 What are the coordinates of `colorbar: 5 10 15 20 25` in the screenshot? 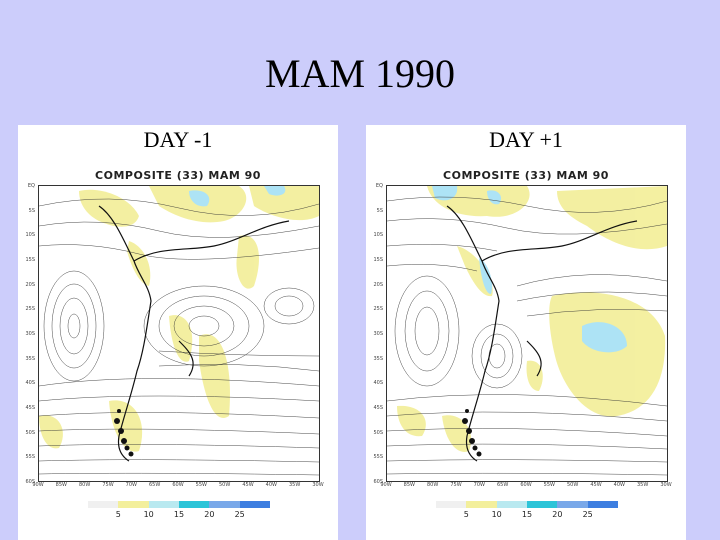 It's located at (527, 516).